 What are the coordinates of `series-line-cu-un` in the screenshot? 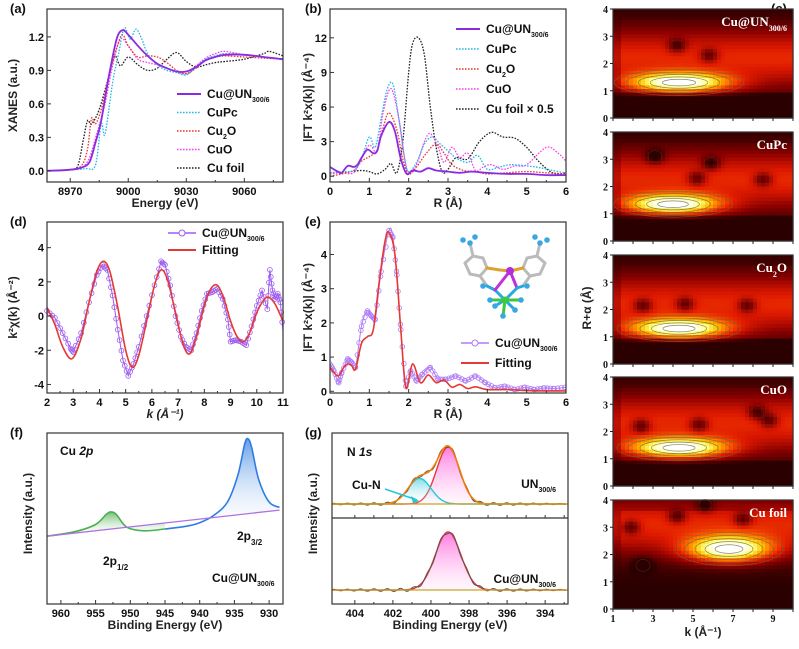 It's located at (165, 100).